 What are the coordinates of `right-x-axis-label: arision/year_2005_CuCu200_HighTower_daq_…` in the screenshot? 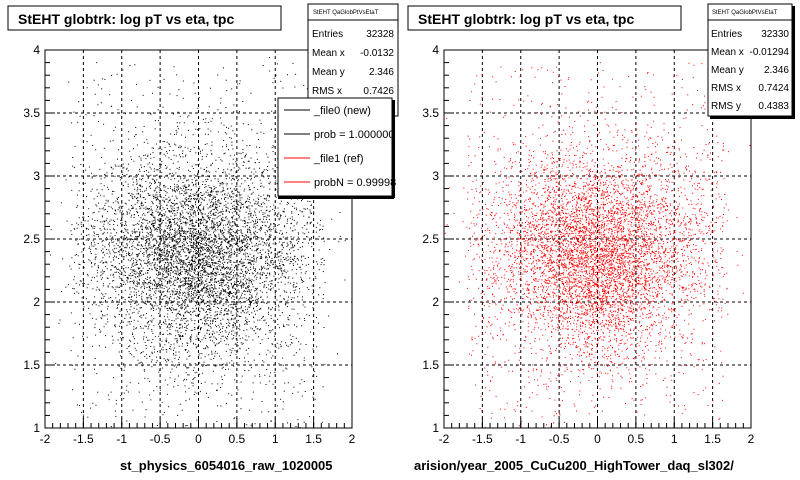 It's located at (574, 465).